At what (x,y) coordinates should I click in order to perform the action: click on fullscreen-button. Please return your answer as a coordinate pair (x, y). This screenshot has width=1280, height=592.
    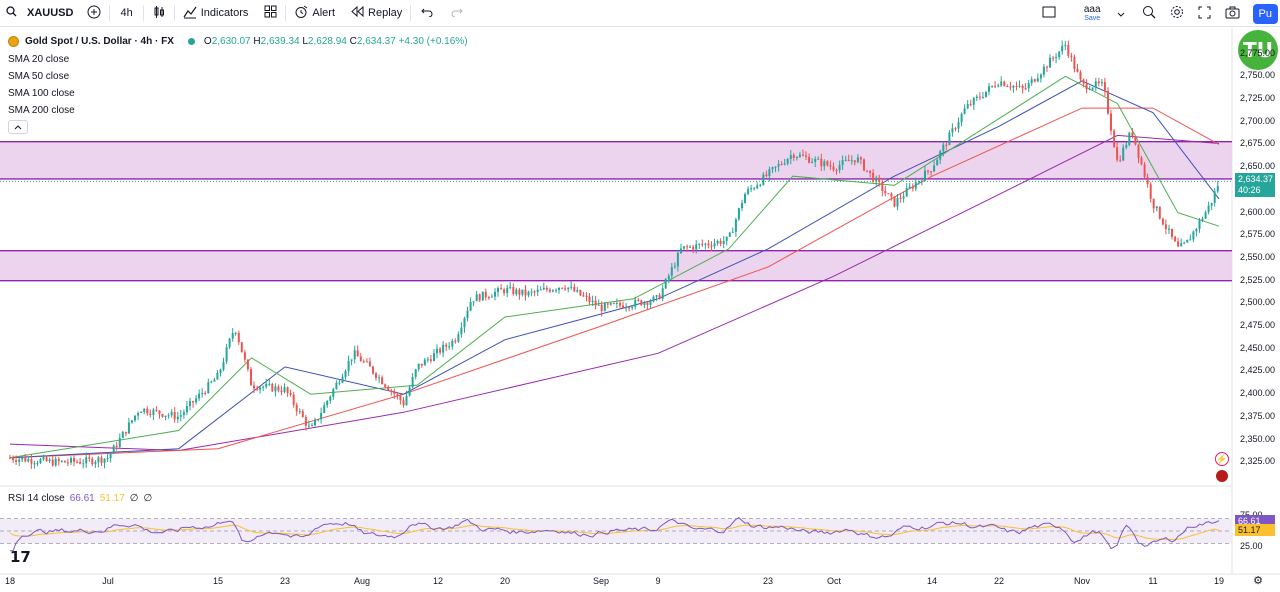
    Looking at the image, I should click on (1204, 13).